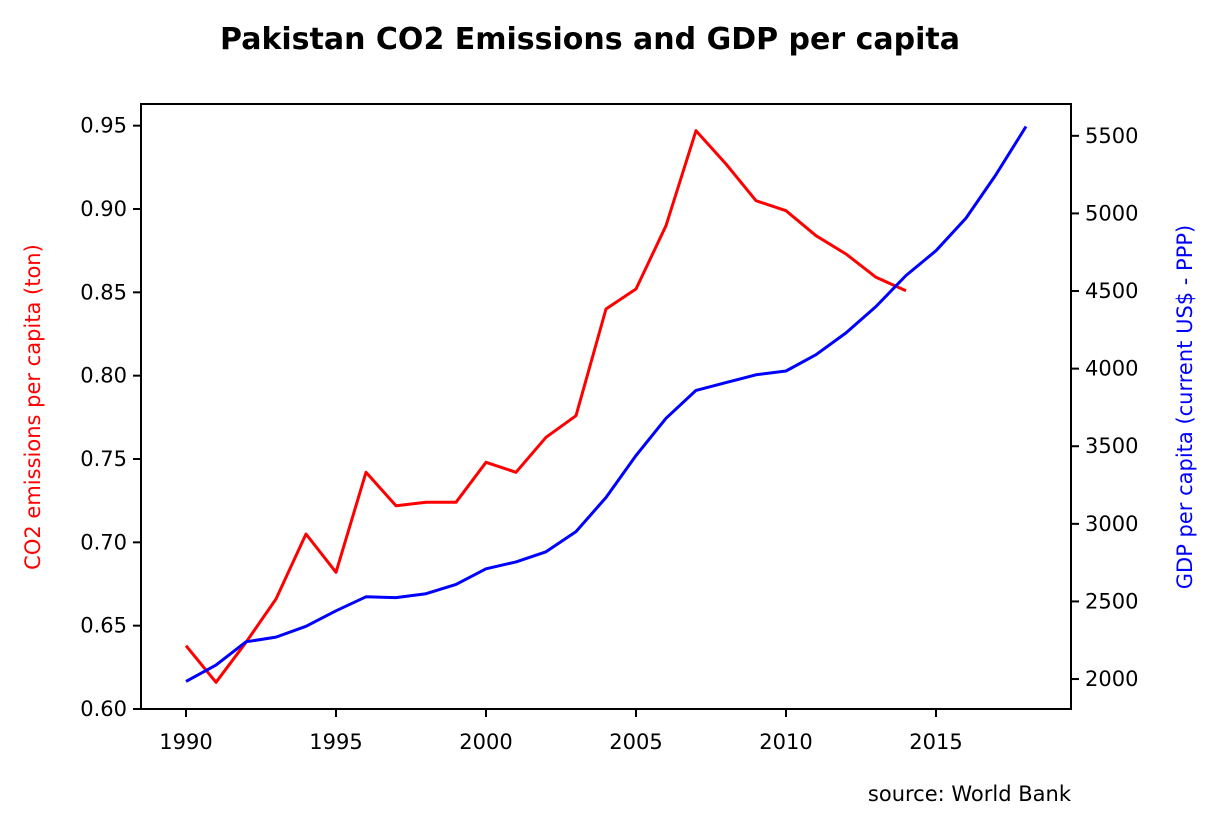  I want to click on y-right-tick-label: 5500, so click(1111, 136).